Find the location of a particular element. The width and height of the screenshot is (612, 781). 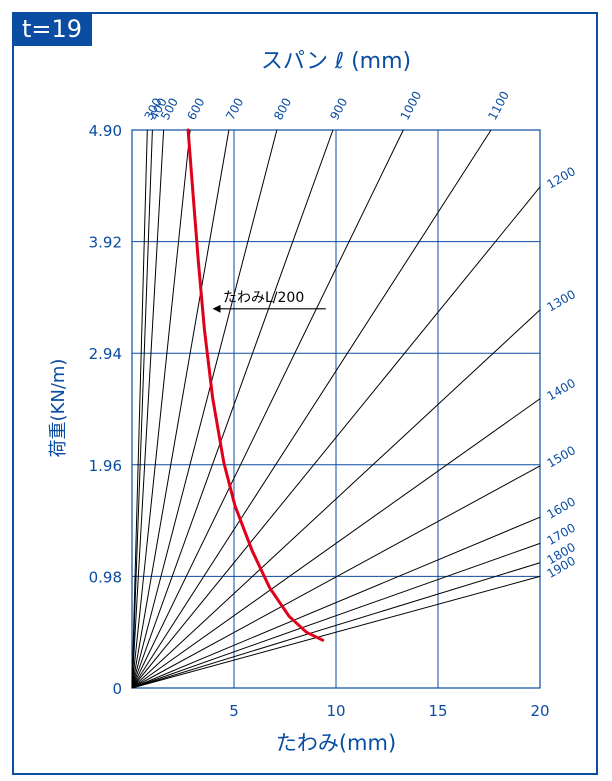

limit-curve is located at coordinates (255, 385).